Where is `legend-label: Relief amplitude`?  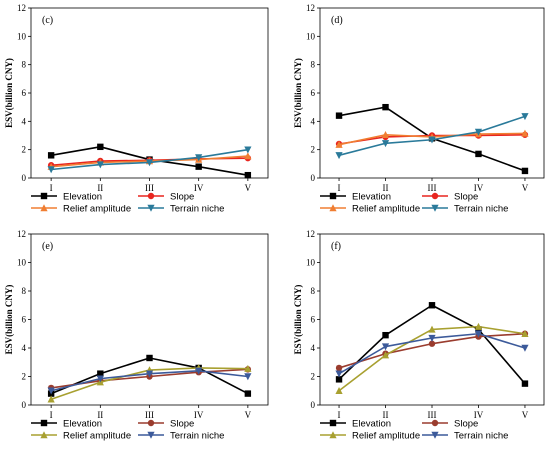
legend-label: Relief amplitude is located at coordinates (386, 209).